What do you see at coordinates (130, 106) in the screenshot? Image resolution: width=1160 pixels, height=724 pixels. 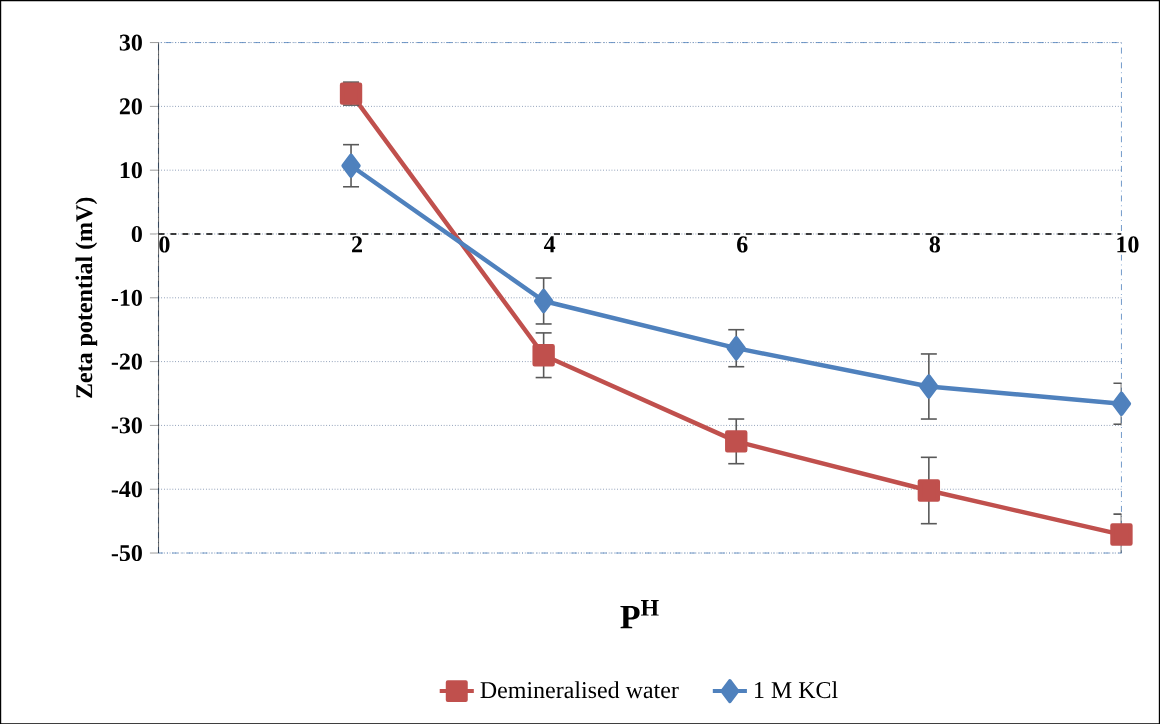 I see `y-tick-label: 20` at bounding box center [130, 106].